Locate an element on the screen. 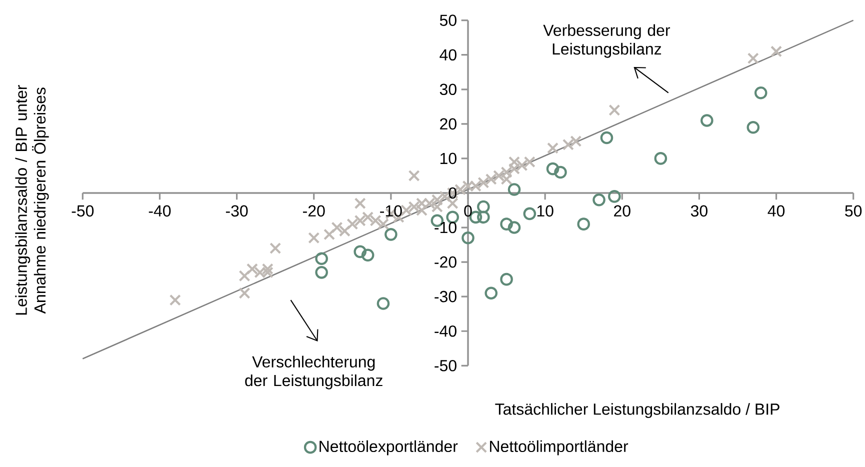  x-tick-label: 30 is located at coordinates (699, 211).